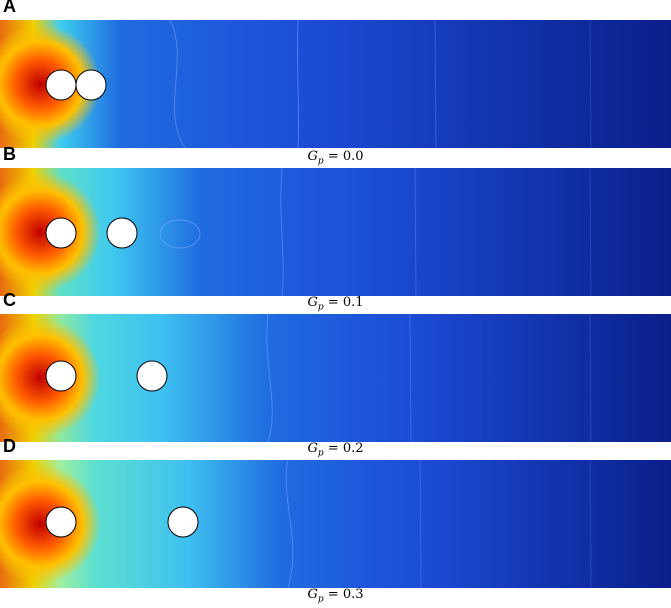 The image size is (671, 608). I want to click on caption-b: Gp = 0.1, so click(335, 304).